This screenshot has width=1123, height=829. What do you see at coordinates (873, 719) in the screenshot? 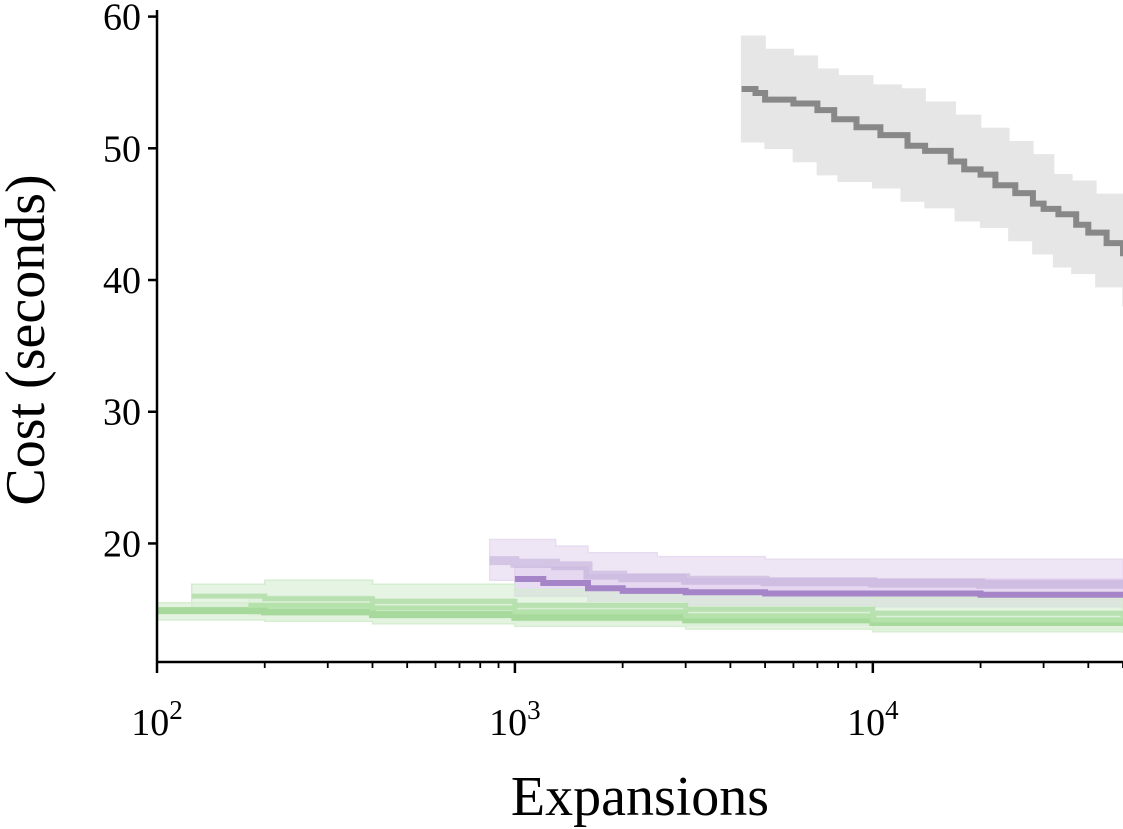
I see `x-tick-label: 10⁴` at bounding box center [873, 719].